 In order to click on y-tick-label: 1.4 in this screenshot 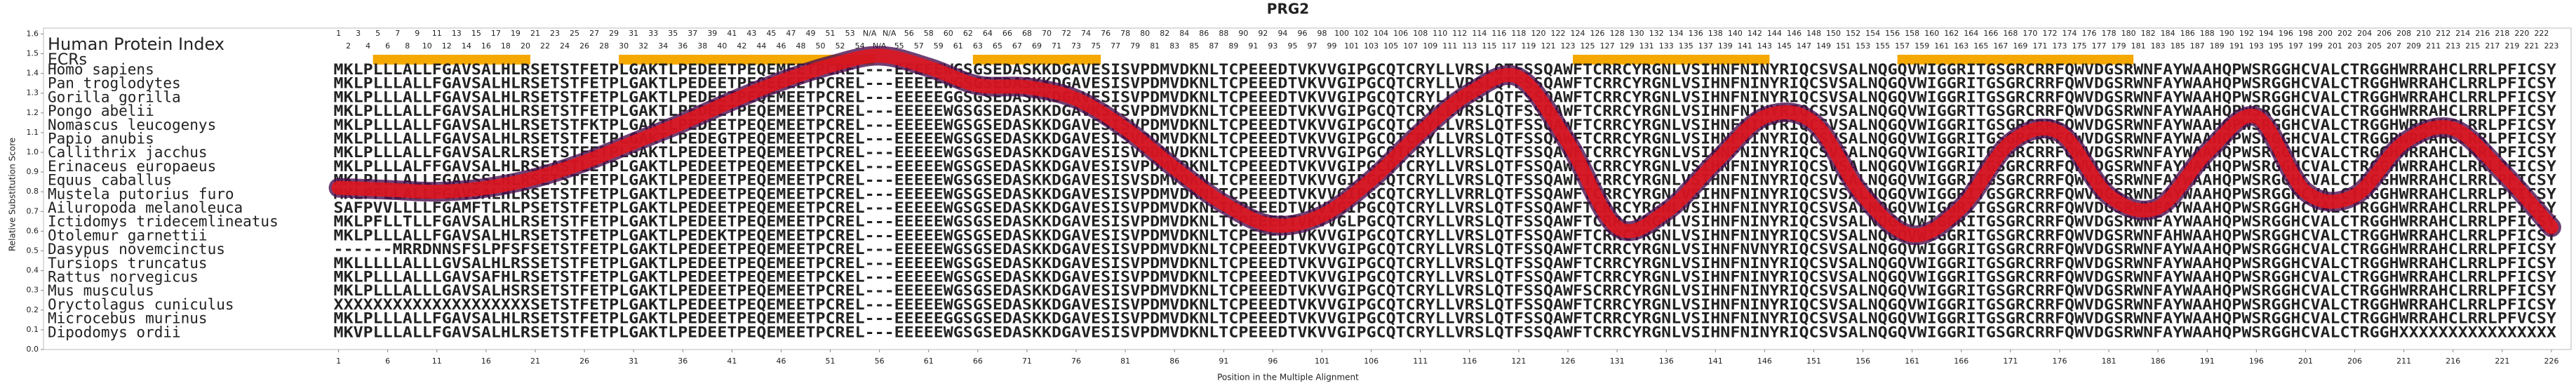, I will do `click(33, 73)`.